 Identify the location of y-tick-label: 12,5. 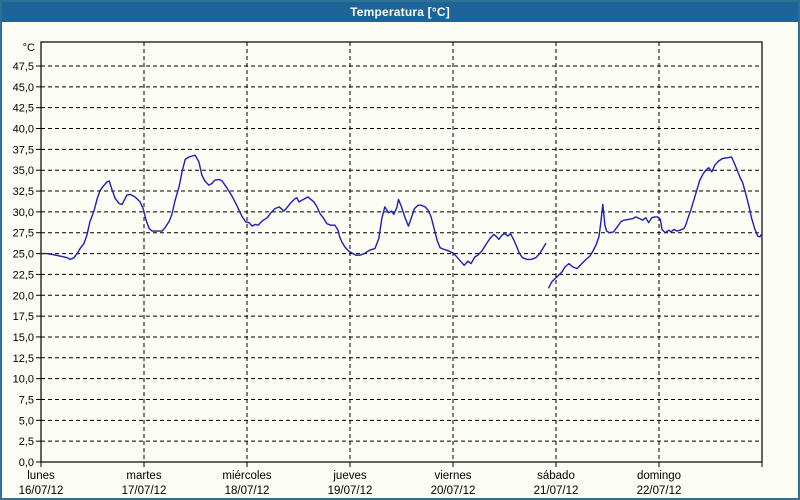
(23, 359).